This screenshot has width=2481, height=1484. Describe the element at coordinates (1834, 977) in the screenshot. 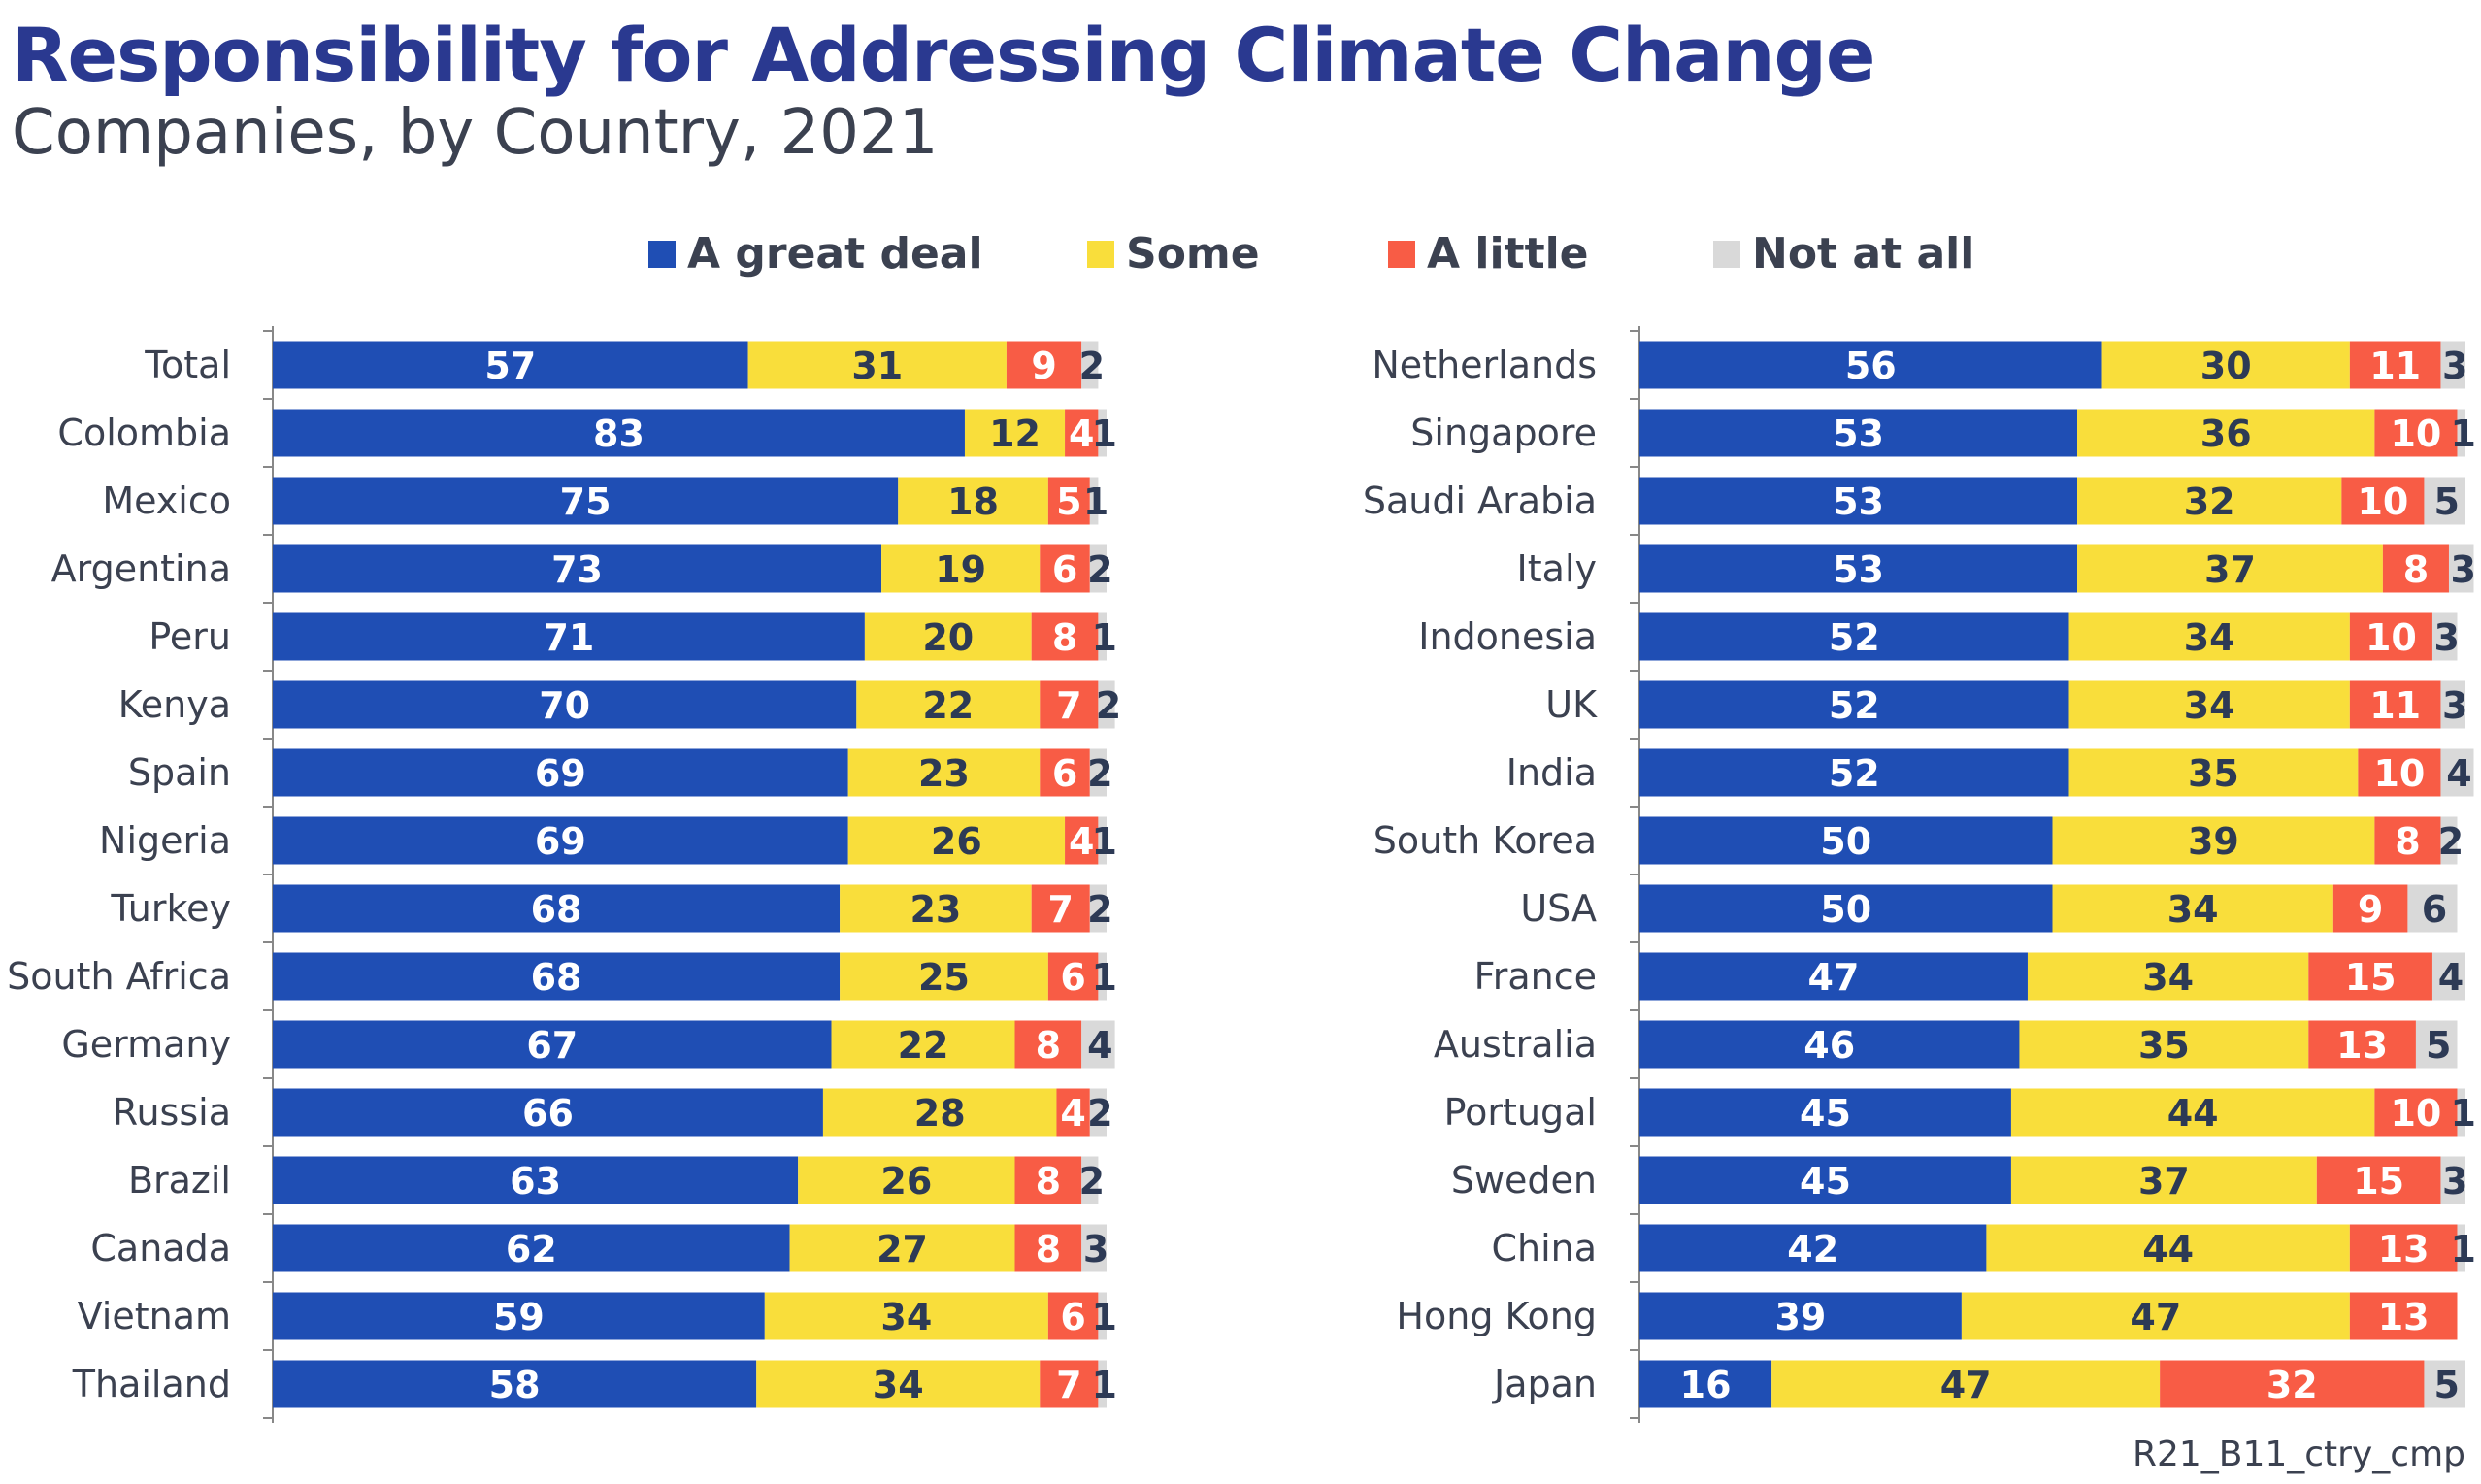

I see `data-label: 47` at that location.